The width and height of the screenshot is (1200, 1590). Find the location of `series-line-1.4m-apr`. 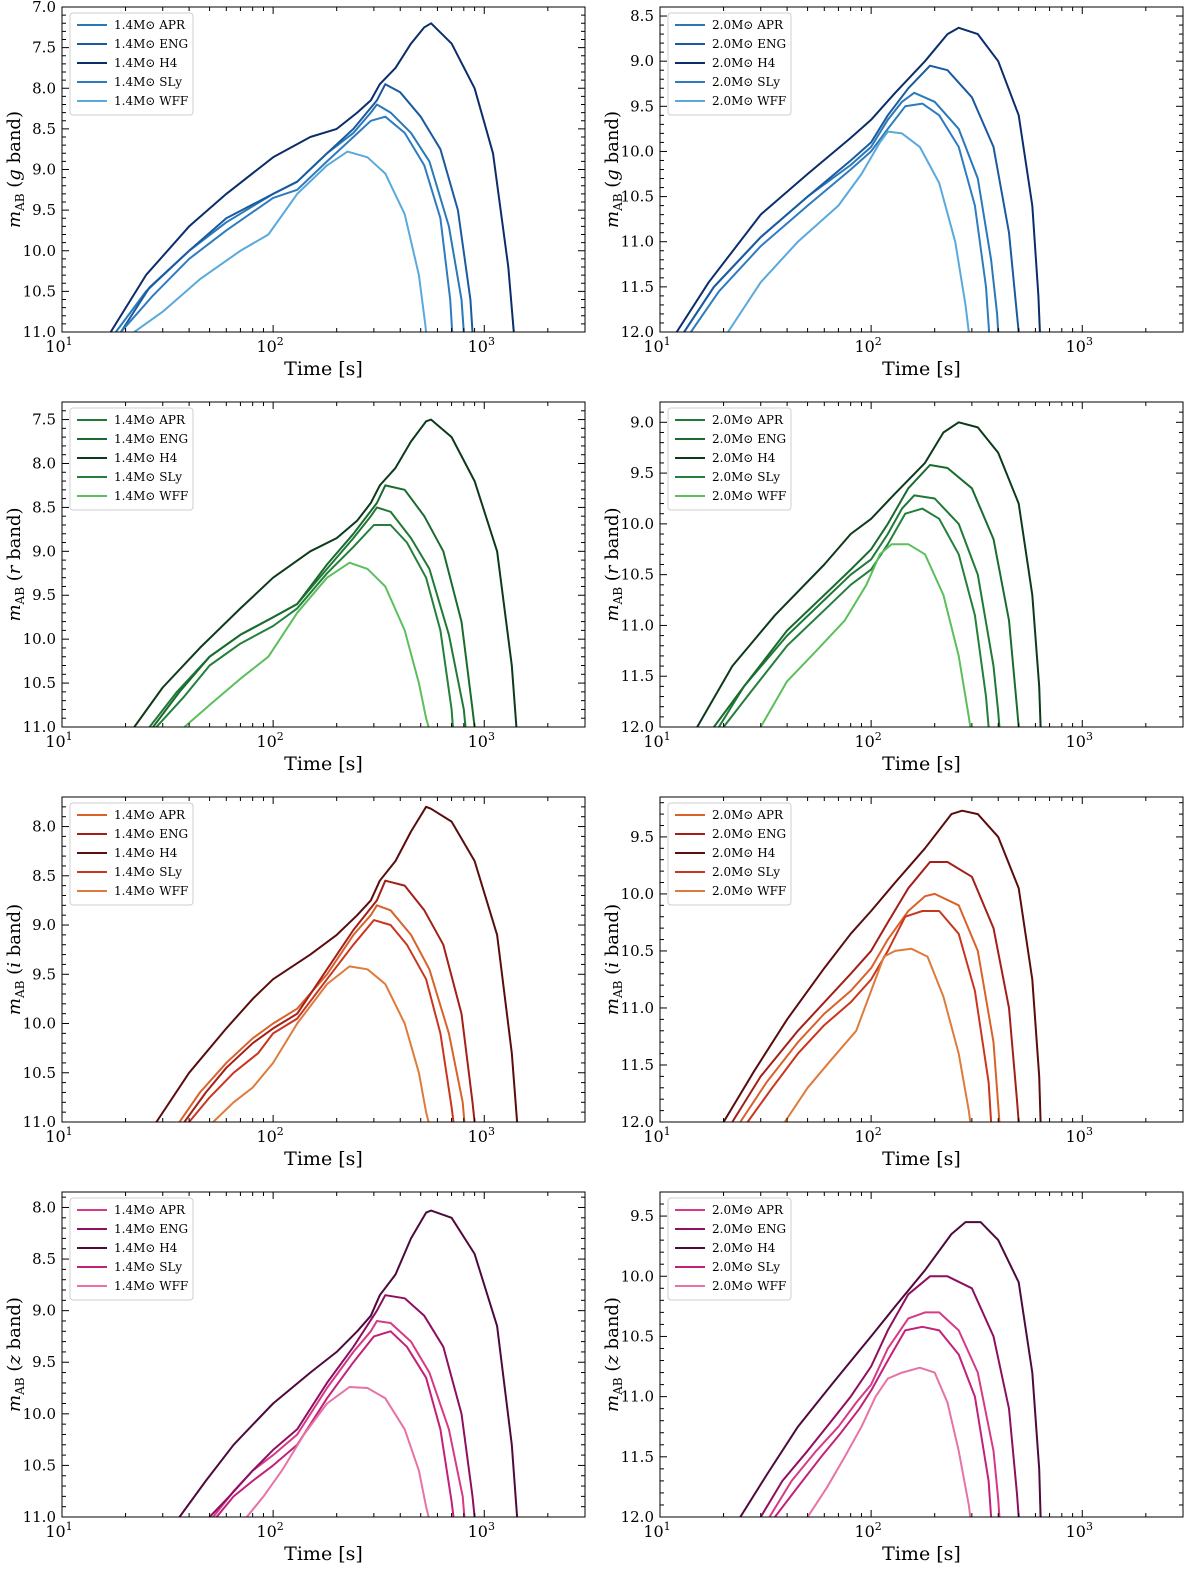

series-line-1.4m-apr is located at coordinates (307, 616).